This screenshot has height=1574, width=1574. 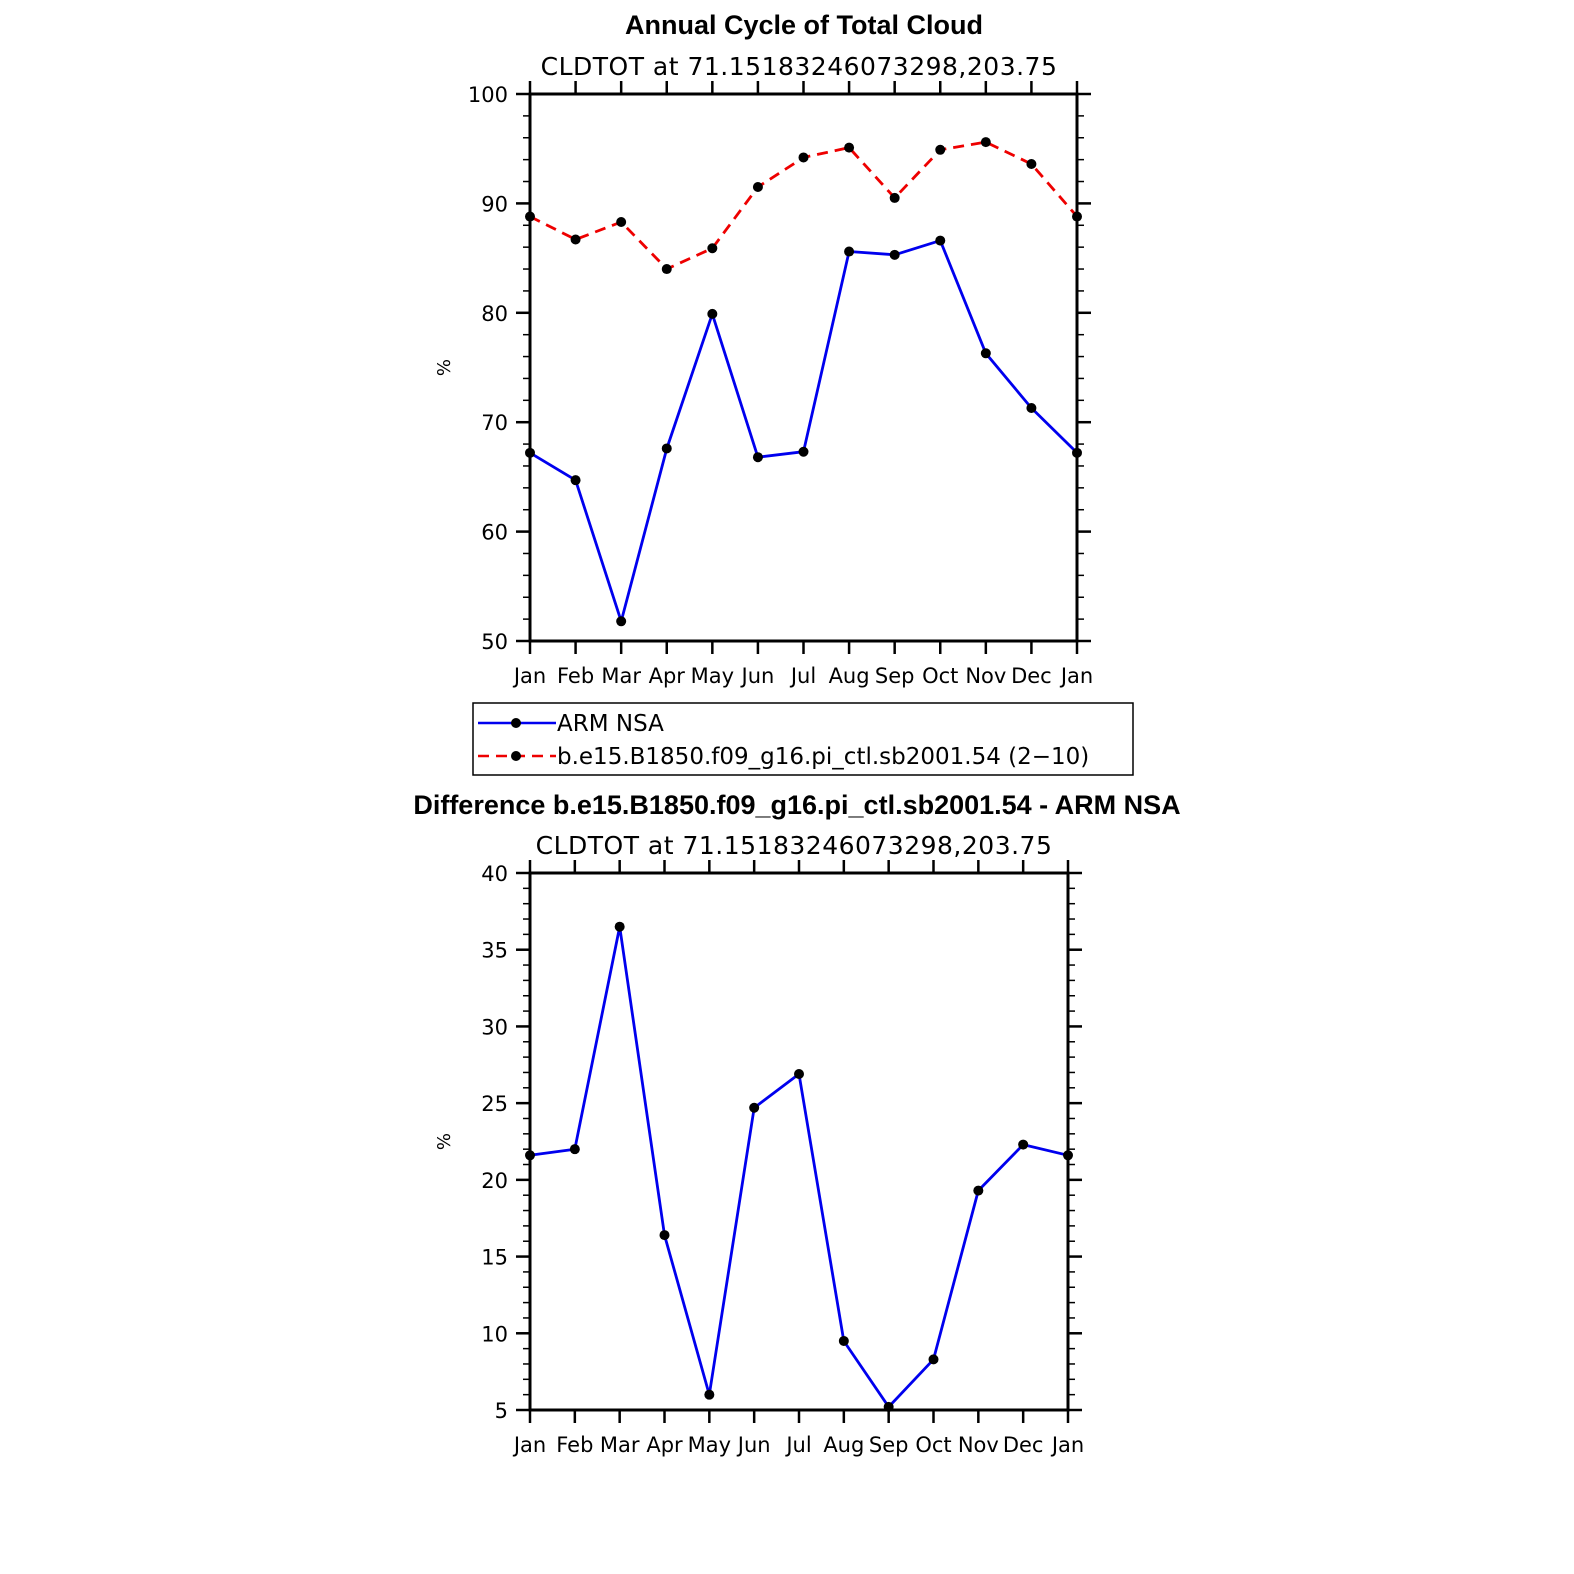 What do you see at coordinates (895, 676) in the screenshot?
I see `top-x-tick-label: Sep` at bounding box center [895, 676].